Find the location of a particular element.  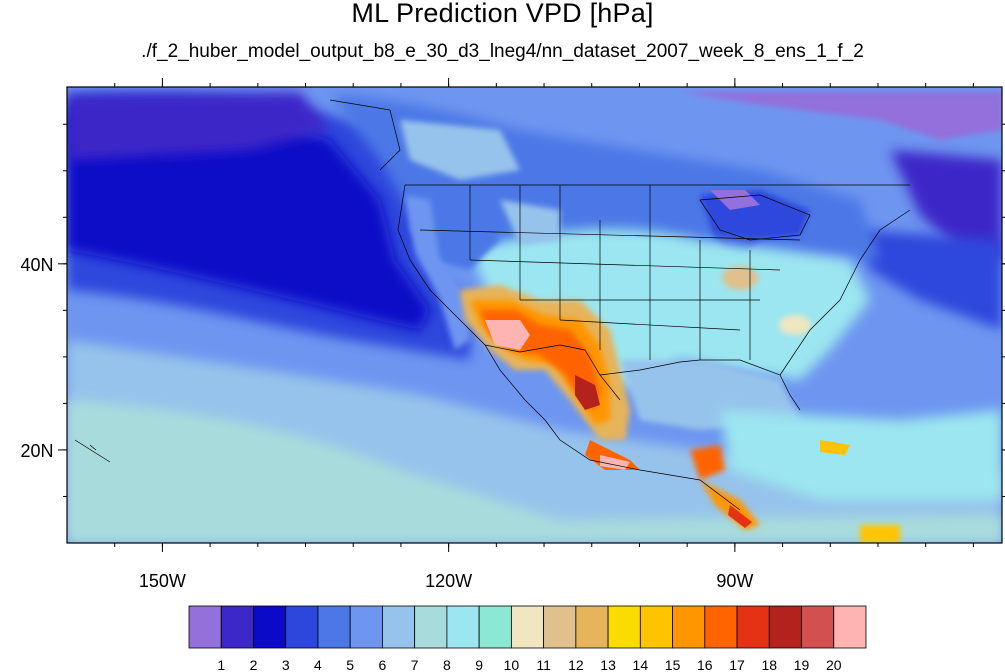

lat-tick-label: 40N is located at coordinates (36, 265).